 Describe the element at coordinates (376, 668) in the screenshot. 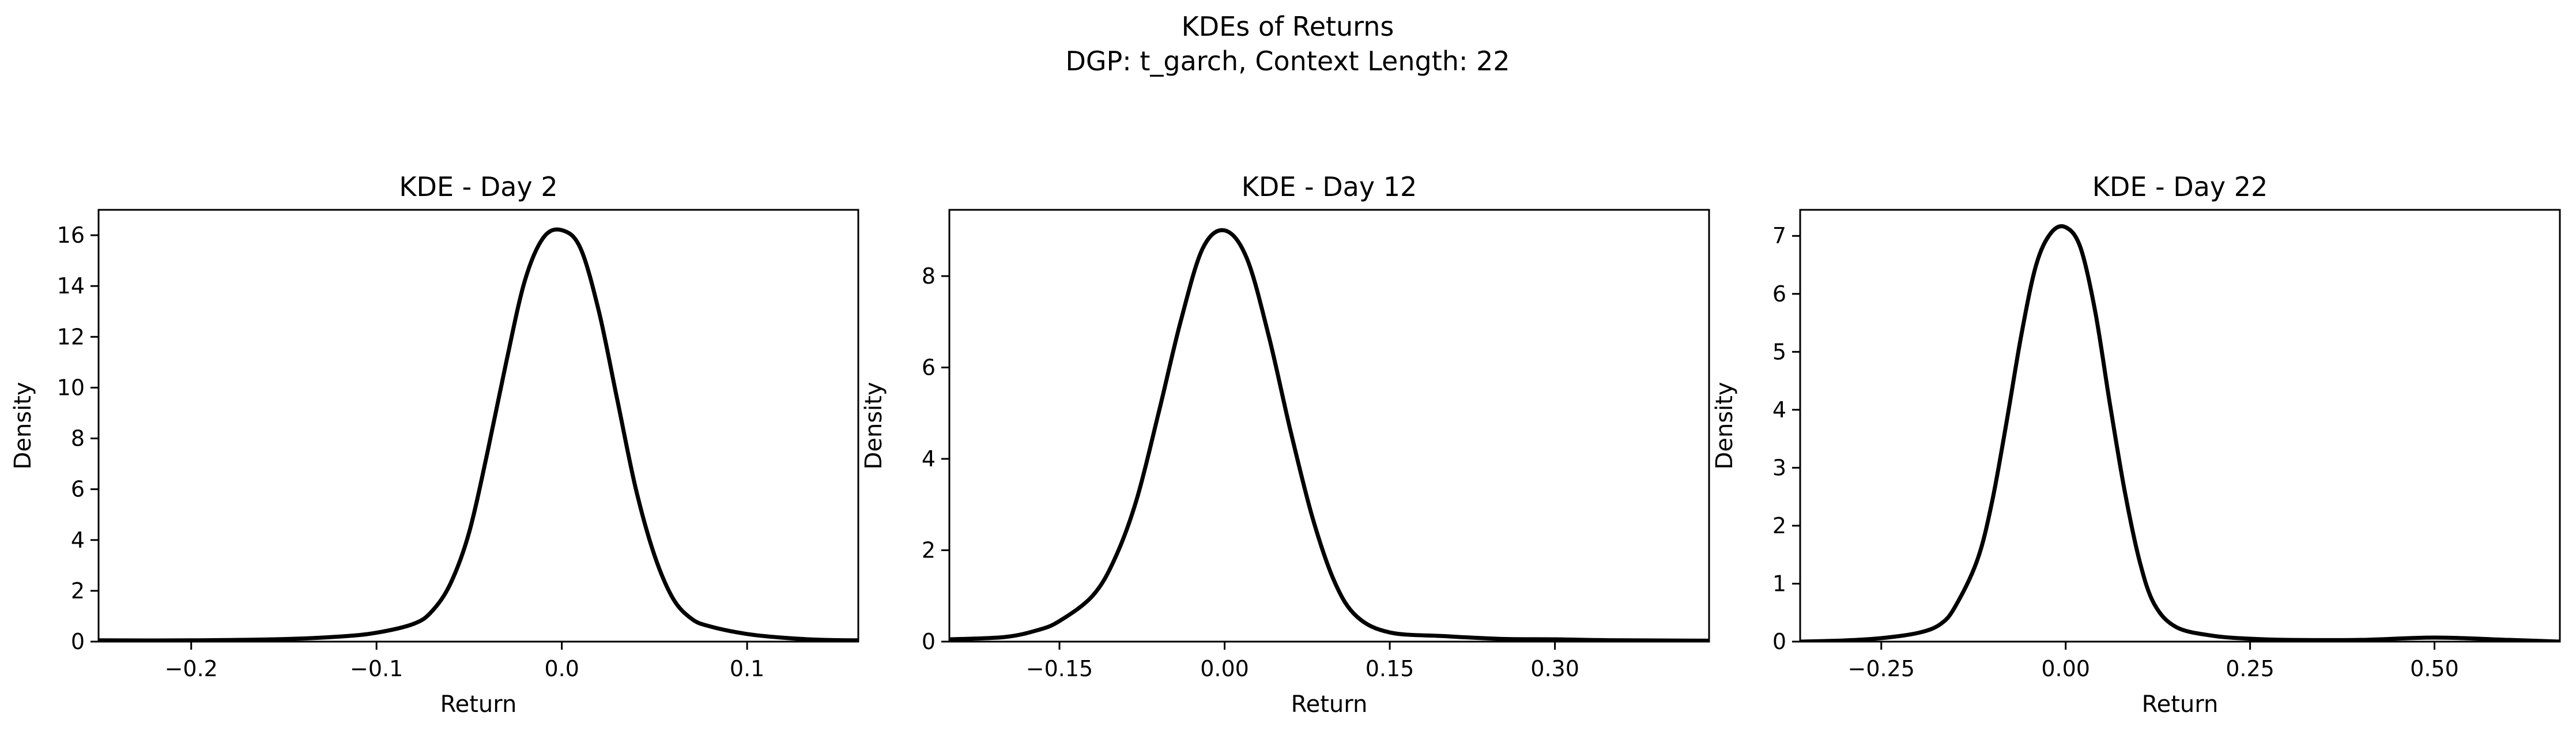

I see `x-tick-label: −0.1` at that location.